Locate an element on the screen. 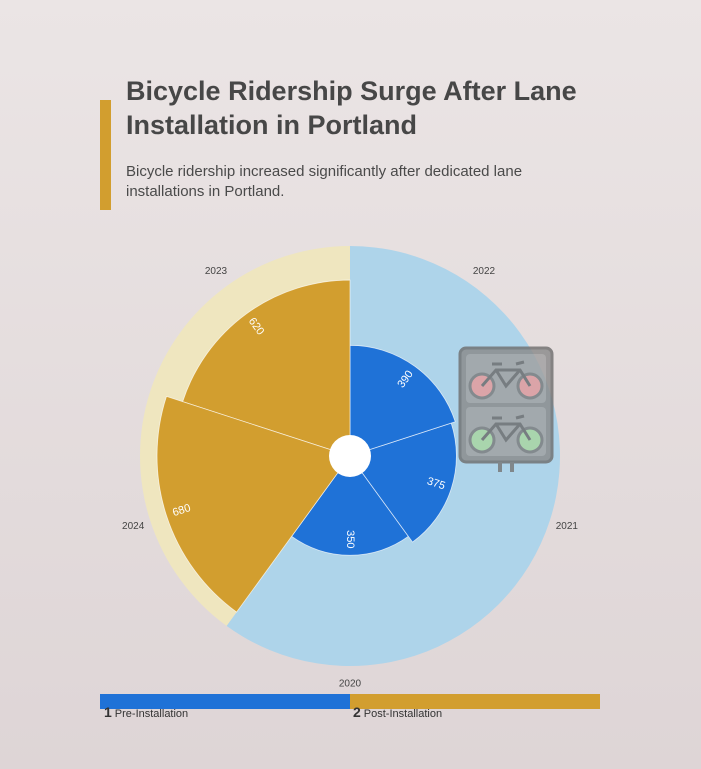 The image size is (701, 769). category-label-2022: 2022 is located at coordinates (484, 271).